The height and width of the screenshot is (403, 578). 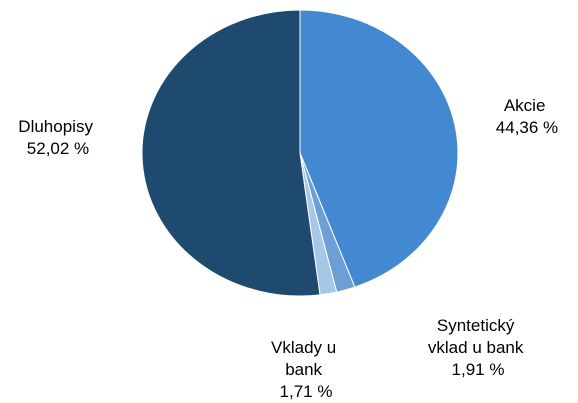 What do you see at coordinates (57, 137) in the screenshot?
I see `label-dluhopisy: Dluhopisy 52,02 %` at bounding box center [57, 137].